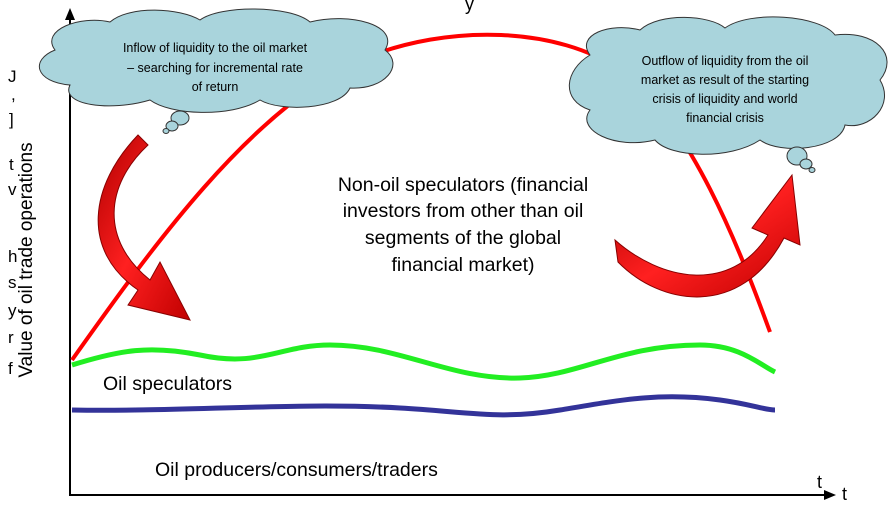 The width and height of the screenshot is (895, 511). I want to click on cloud-text: market as result of the starting, so click(725, 80).